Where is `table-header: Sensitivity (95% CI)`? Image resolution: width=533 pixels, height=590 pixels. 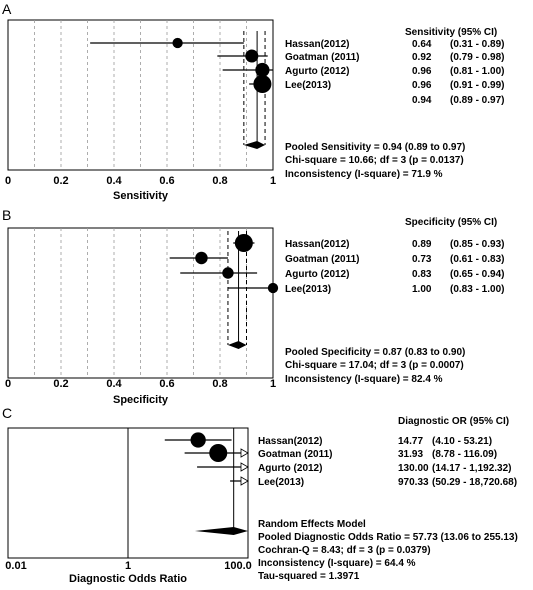
table-header: Sensitivity (95% CI) is located at coordinates (451, 32).